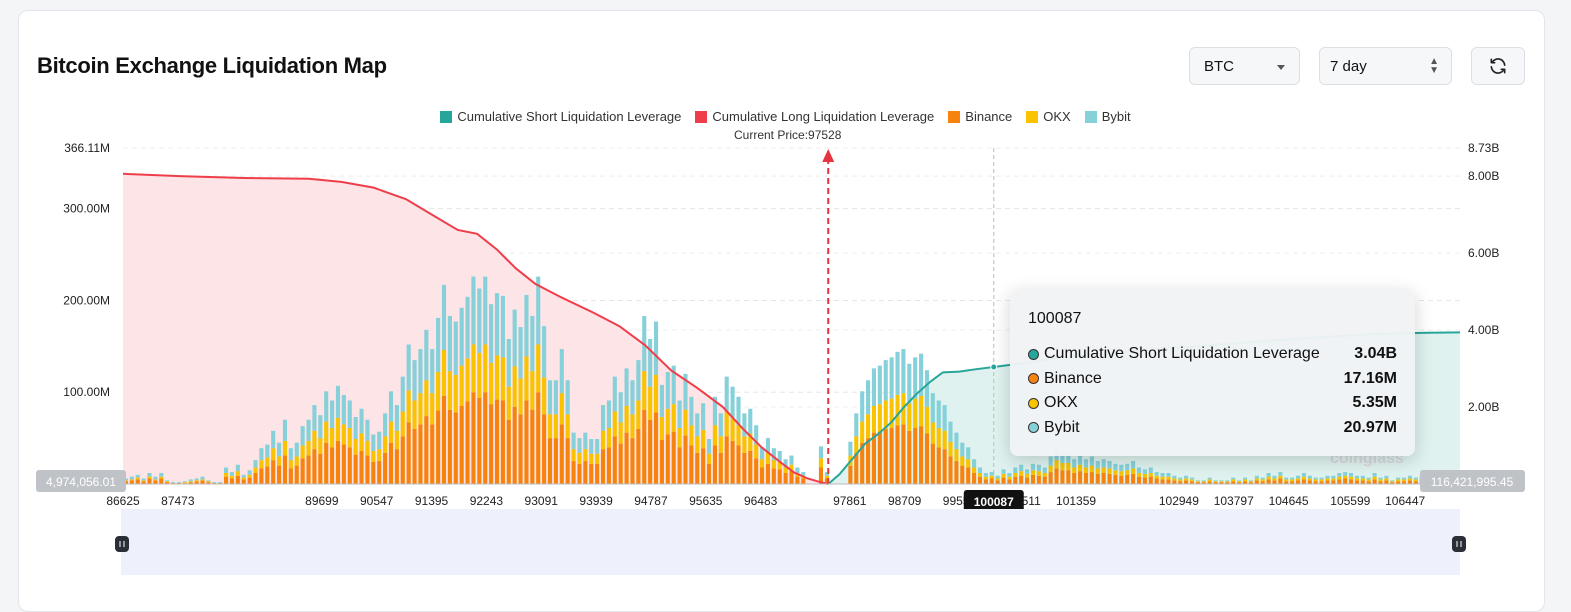  Describe the element at coordinates (1375, 354) in the screenshot. I see `tooltip-value: 3.04B` at that location.